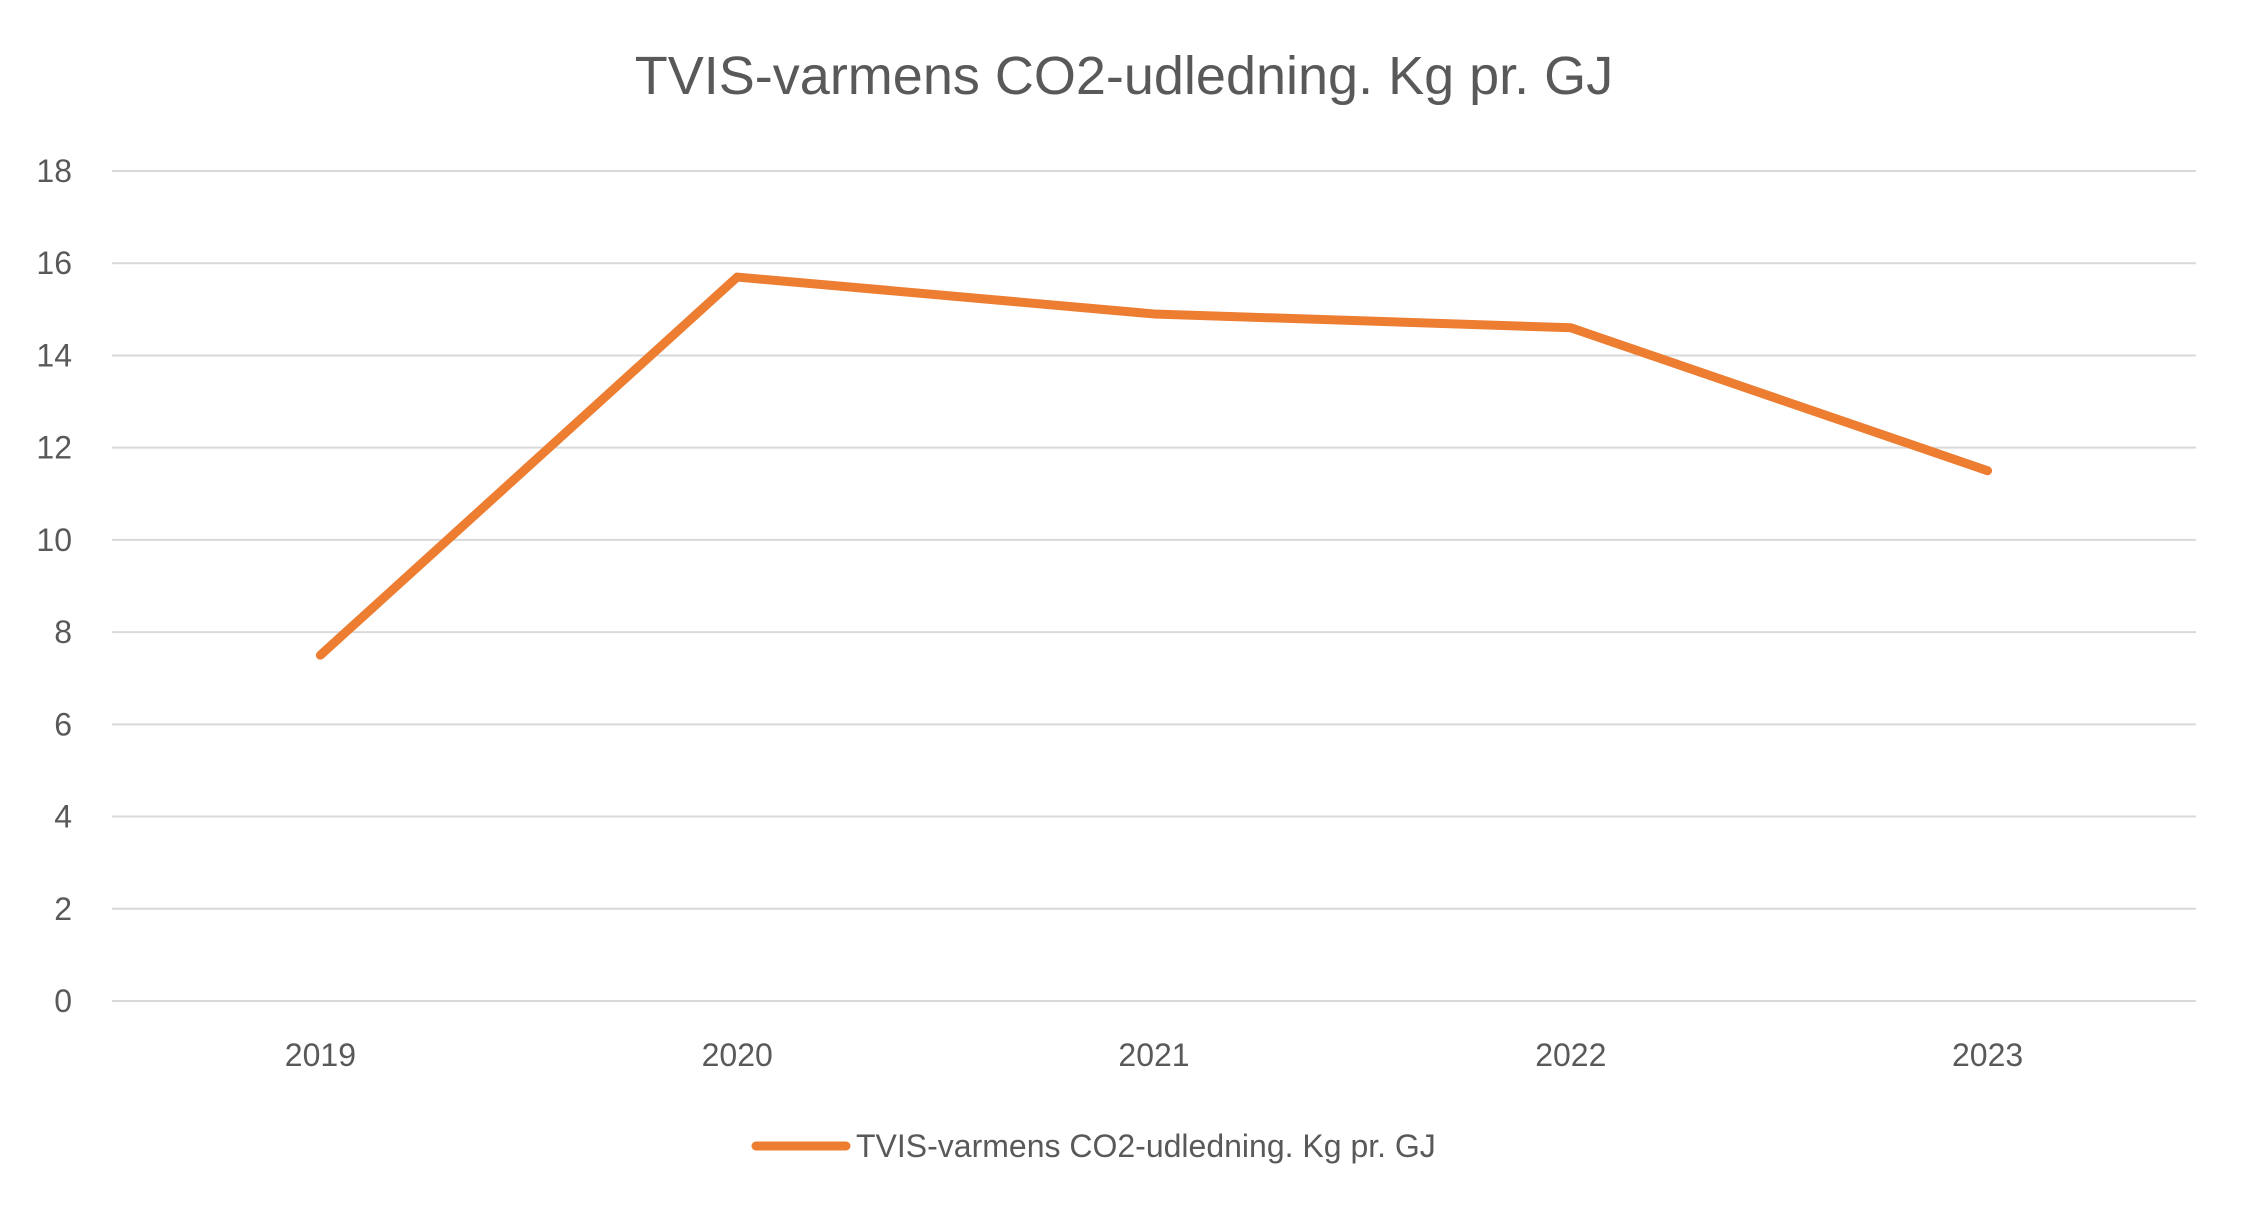 Image resolution: width=2249 pixels, height=1215 pixels. What do you see at coordinates (54, 171) in the screenshot?
I see `y-tick-label: 18` at bounding box center [54, 171].